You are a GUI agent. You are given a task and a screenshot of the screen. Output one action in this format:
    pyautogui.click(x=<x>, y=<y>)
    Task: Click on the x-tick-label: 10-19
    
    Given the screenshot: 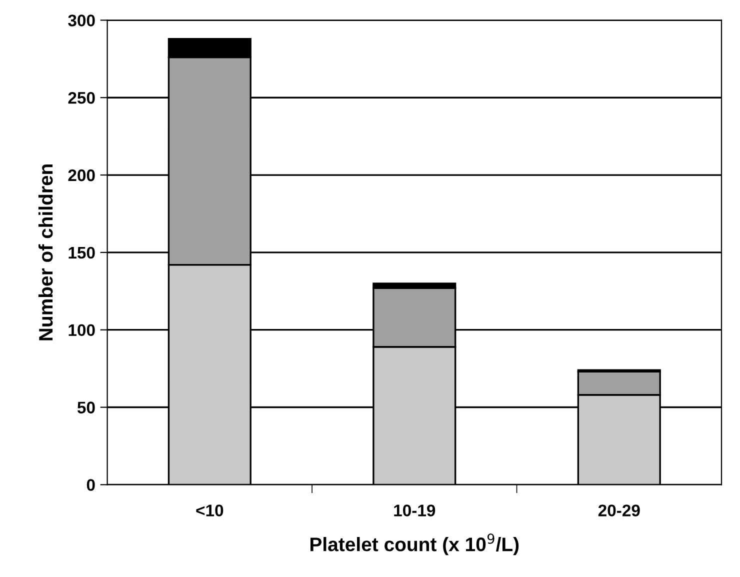 What is the action you would take?
    pyautogui.click(x=415, y=510)
    